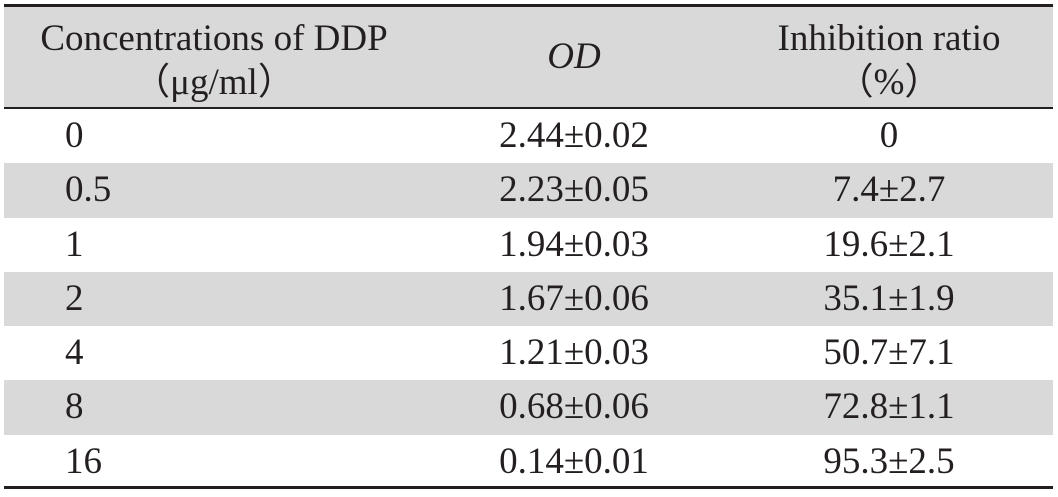 Image resolution: width=1058 pixels, height=497 pixels. Describe the element at coordinates (889, 190) in the screenshot. I see `cell-inhibition: 7.4±2.7` at that location.